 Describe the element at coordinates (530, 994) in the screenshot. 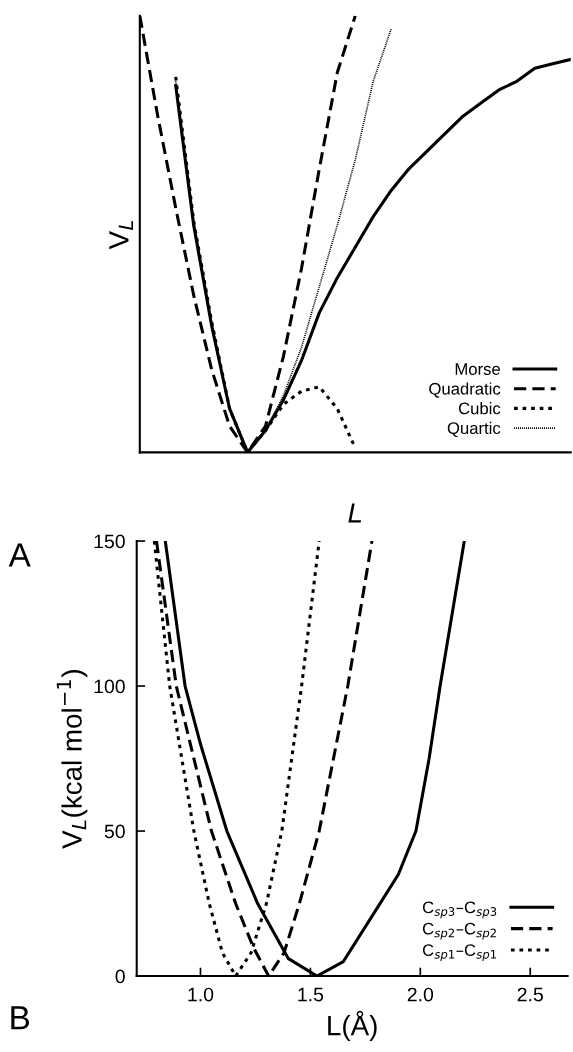

I see `x-tick-label: 2.5` at that location.